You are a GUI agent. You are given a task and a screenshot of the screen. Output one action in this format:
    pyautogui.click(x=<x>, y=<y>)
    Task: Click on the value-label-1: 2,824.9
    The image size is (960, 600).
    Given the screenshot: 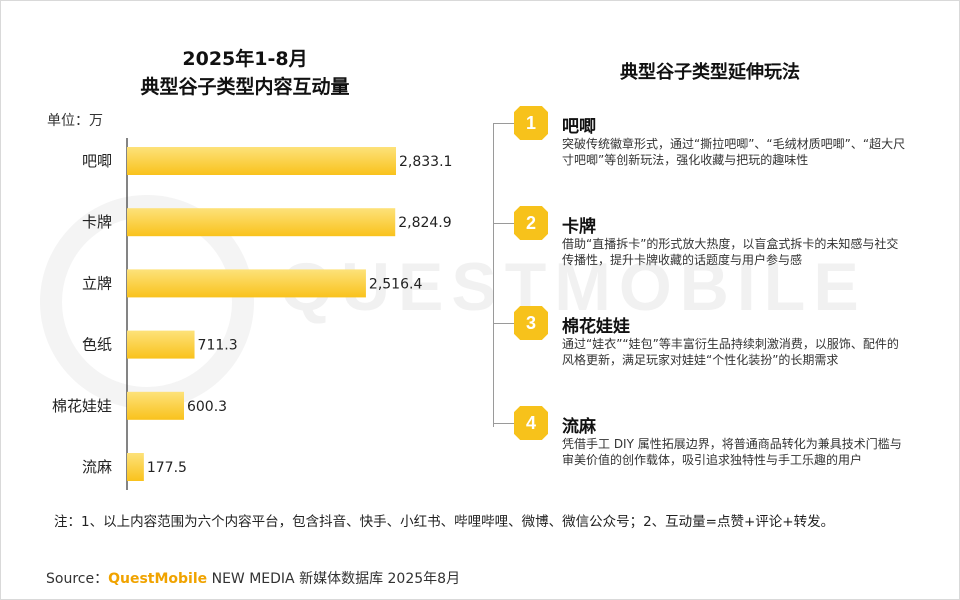 What is the action you would take?
    pyautogui.click(x=424, y=223)
    